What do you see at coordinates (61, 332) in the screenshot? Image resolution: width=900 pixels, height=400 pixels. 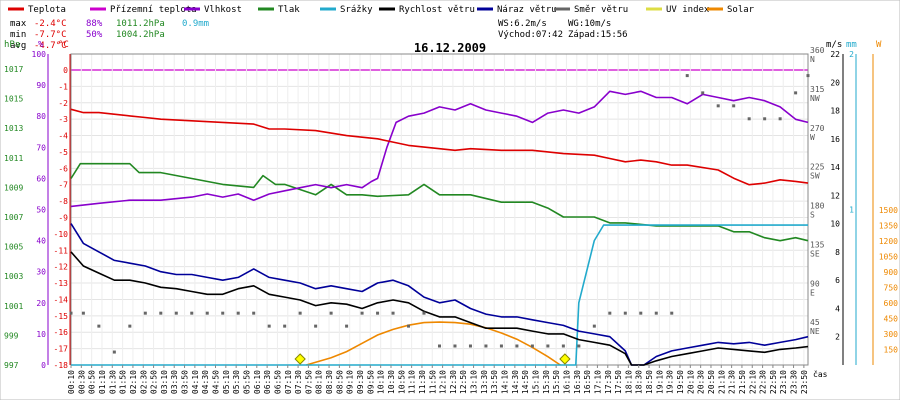 I see `axis-tick-temp: -16` at bounding box center [61, 332].